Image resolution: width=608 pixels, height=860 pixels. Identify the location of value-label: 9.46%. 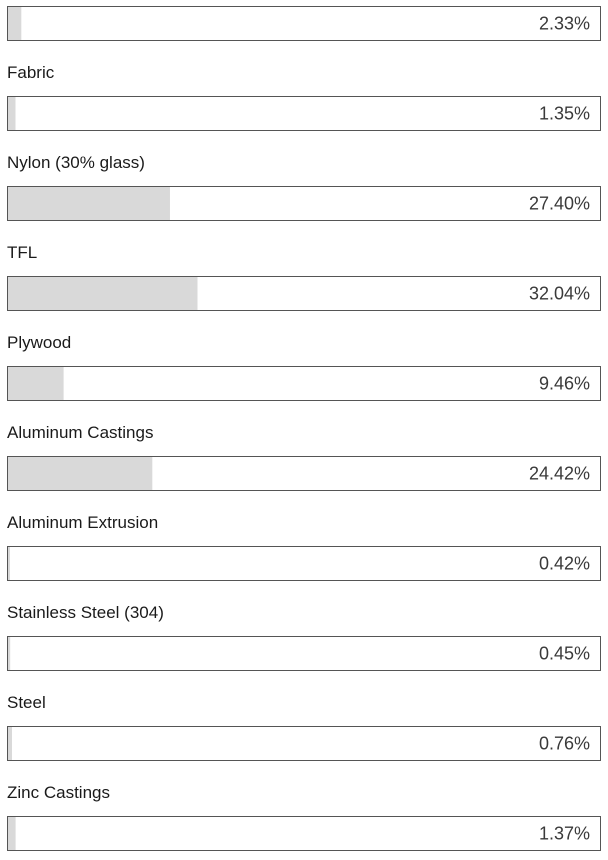
(564, 383).